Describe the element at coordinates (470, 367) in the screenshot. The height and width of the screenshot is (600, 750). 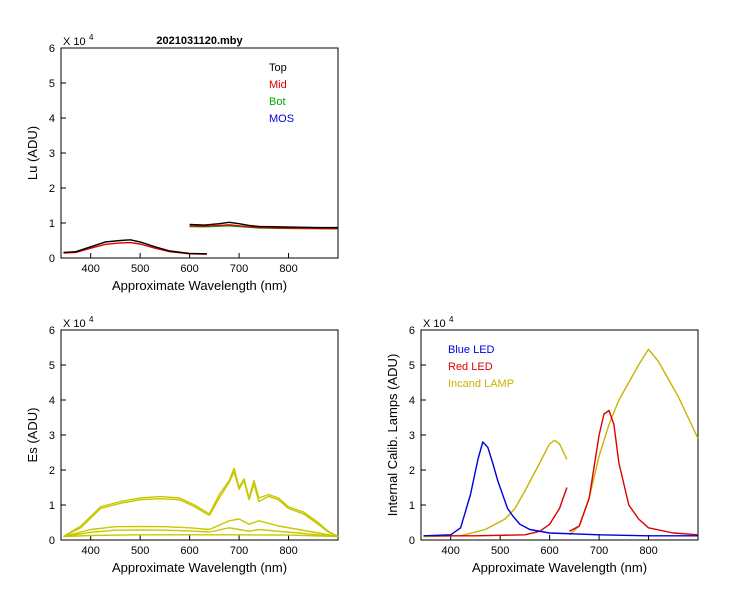
I see `legend-entry: Red LED` at that location.